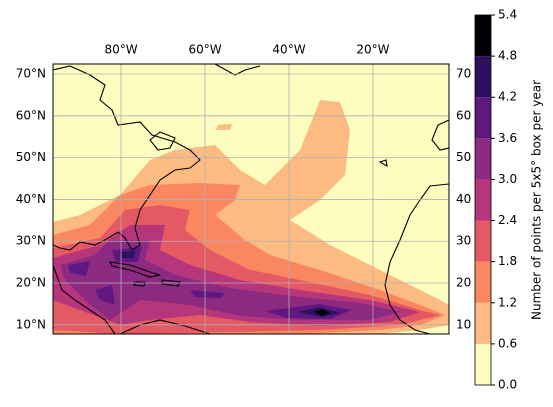 This screenshot has height=407, width=553. I want to click on y2-tick-label: 30, so click(463, 241).